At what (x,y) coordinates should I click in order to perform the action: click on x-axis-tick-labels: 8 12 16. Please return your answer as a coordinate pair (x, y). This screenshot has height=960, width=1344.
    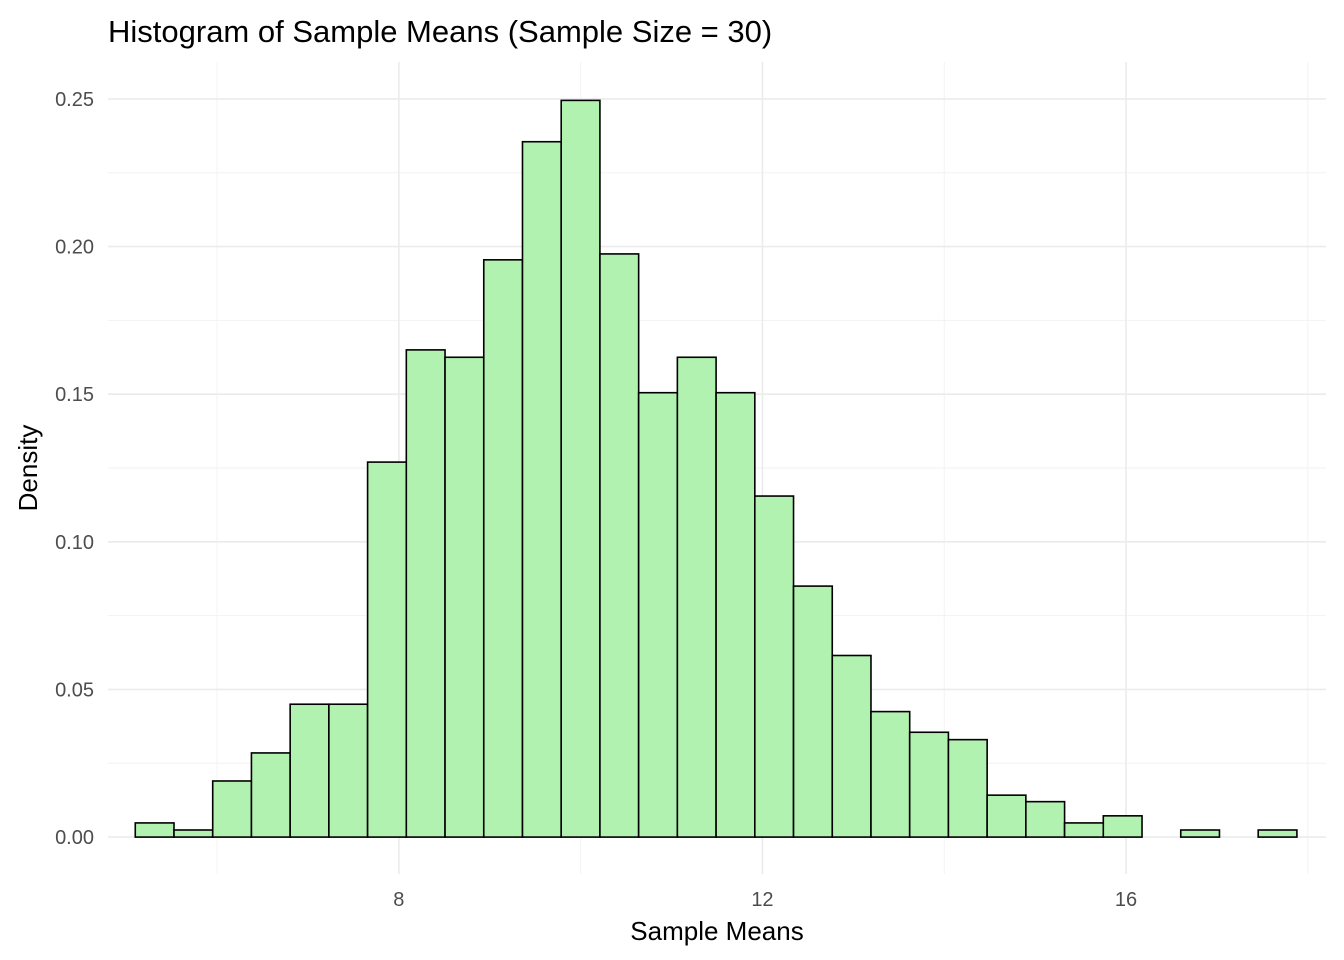
    Looking at the image, I should click on (765, 900).